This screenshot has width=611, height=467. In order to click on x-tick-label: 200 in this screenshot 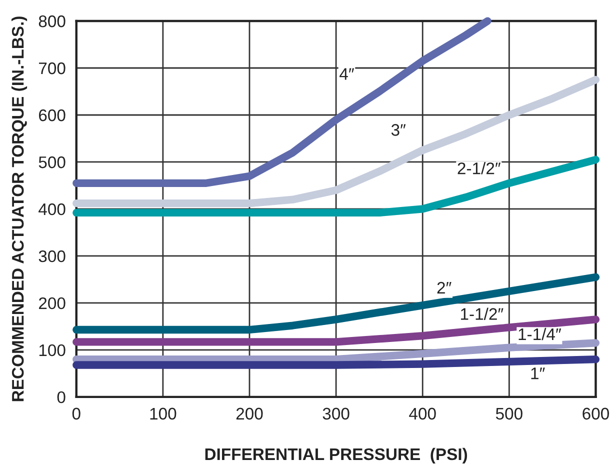, I will do `click(249, 414)`.